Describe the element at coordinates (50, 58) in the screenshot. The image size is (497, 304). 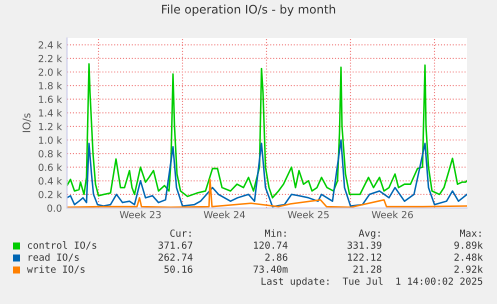
I see `y-tick-label: 2.2 k` at that location.